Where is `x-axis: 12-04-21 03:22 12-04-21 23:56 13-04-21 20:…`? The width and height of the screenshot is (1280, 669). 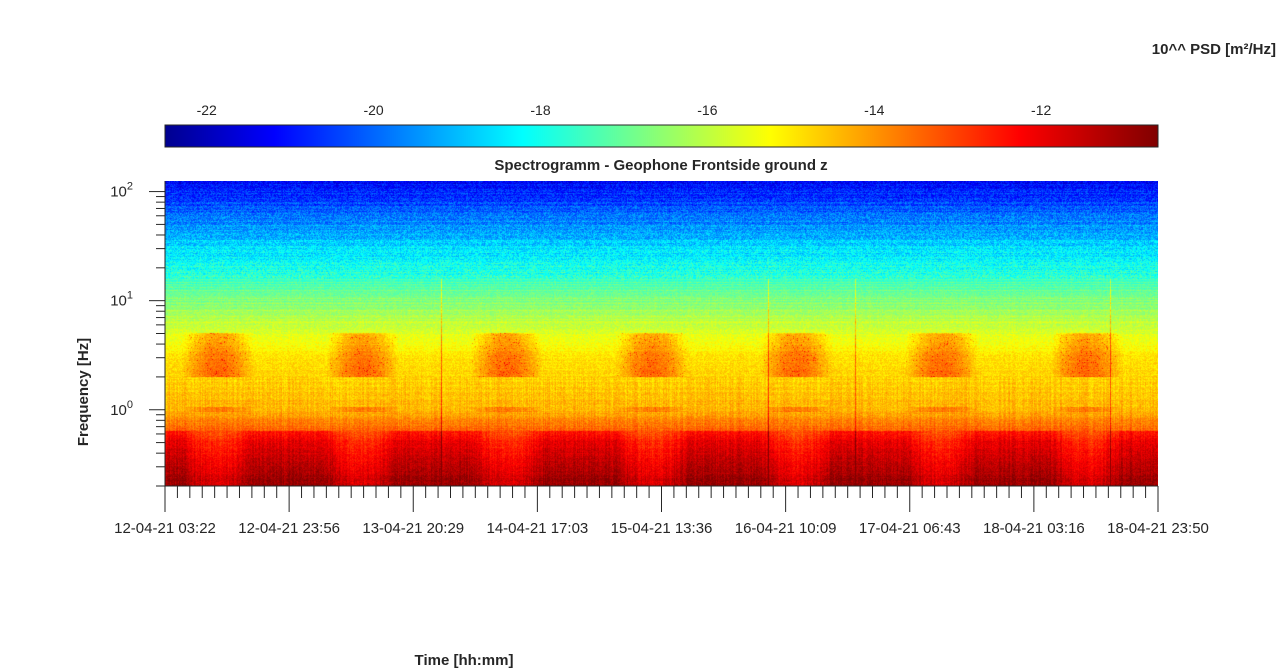 x-axis: 12-04-21 03:22 12-04-21 23:56 13-04-21 20:… is located at coordinates (661, 511).